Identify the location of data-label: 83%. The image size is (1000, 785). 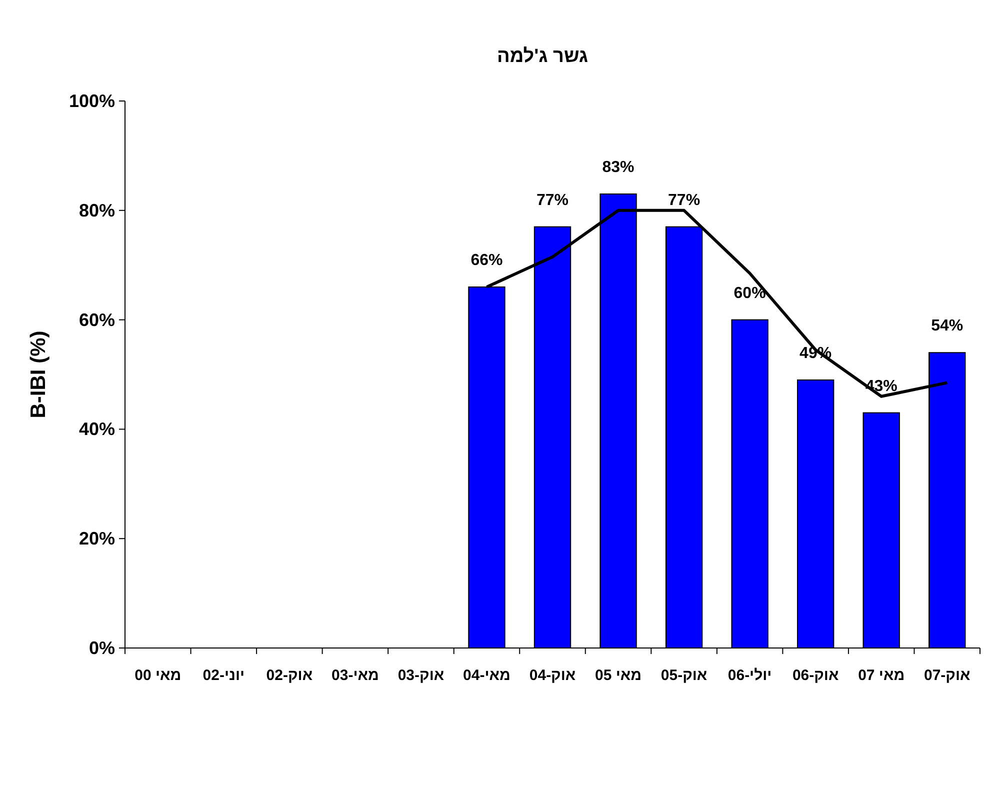
(618, 167).